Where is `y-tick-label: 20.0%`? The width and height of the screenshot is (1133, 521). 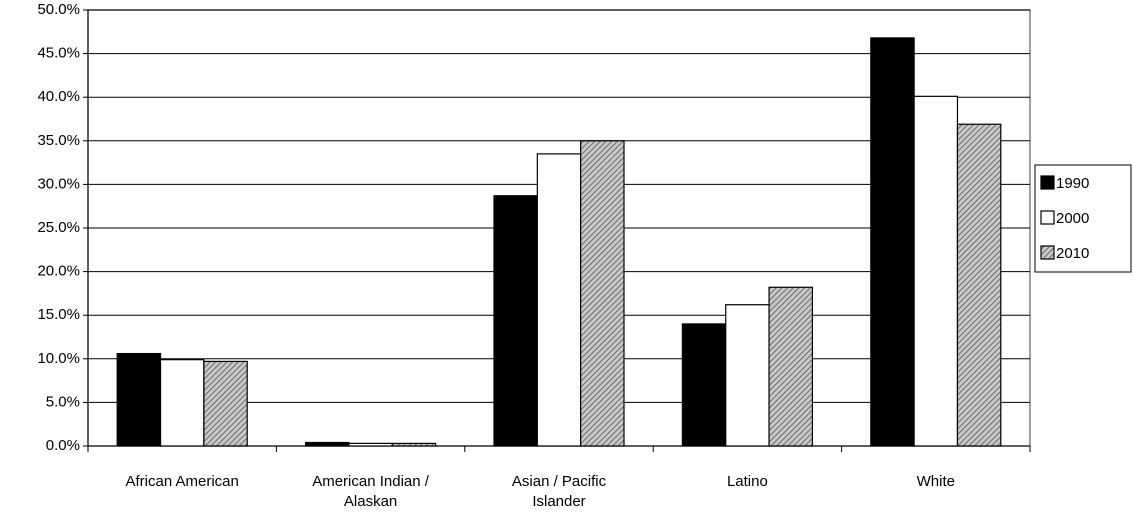
y-tick-label: 20.0% is located at coordinates (58, 271).